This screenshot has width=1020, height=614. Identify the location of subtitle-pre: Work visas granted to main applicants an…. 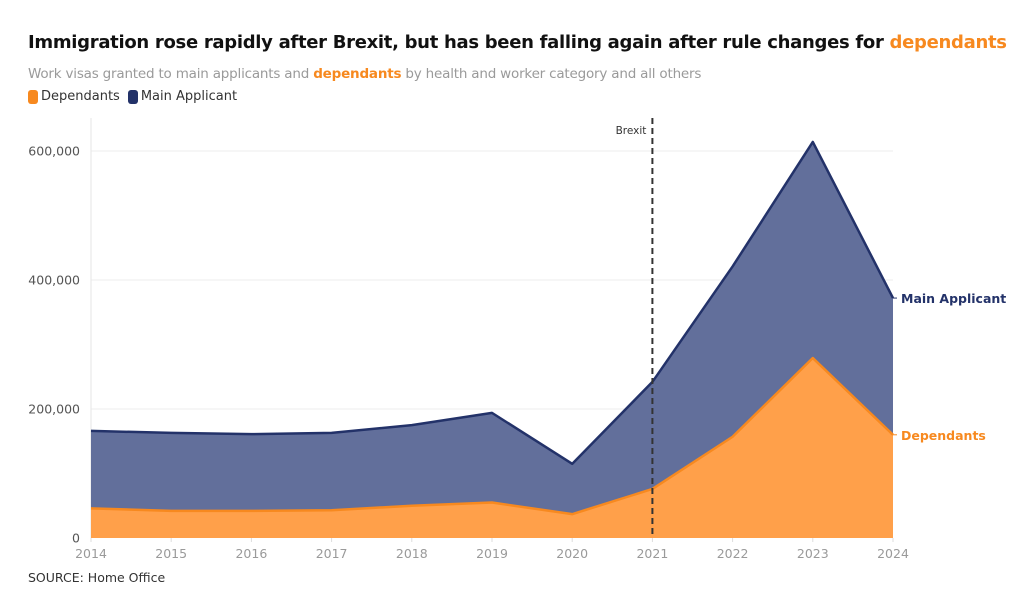
(171, 74).